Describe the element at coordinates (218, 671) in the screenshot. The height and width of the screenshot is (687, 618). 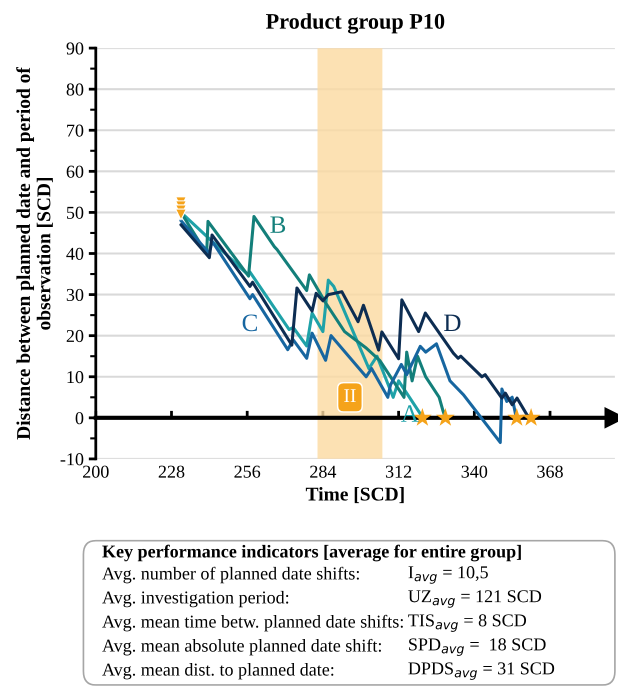
I see `text: Avg. mean dist. to planned date:` at that location.